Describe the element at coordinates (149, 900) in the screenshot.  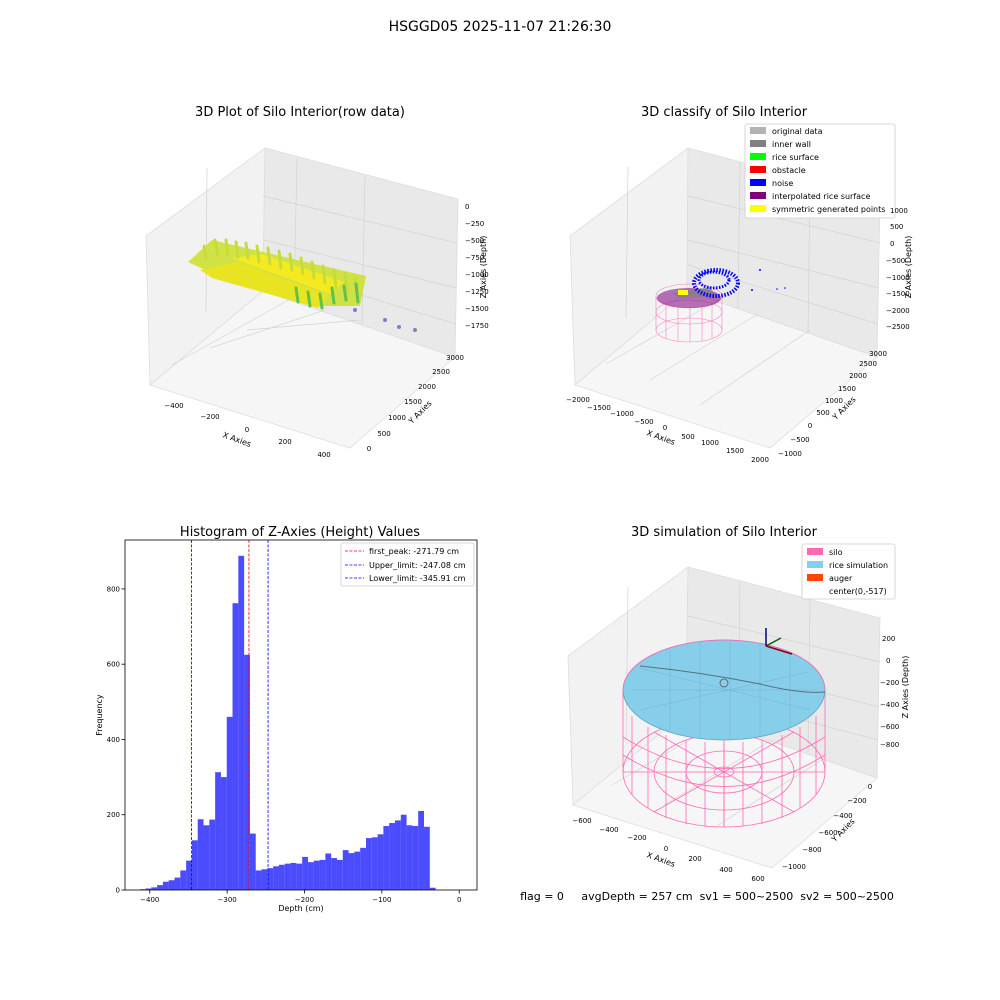
I see `hist-xtick-label: −400` at that location.